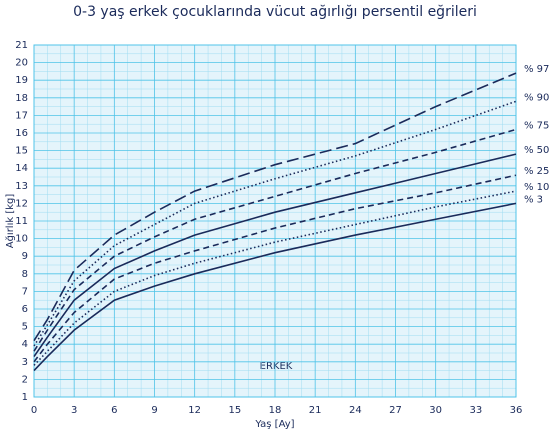  I want to click on y-tick-label: 11, so click(21, 221).